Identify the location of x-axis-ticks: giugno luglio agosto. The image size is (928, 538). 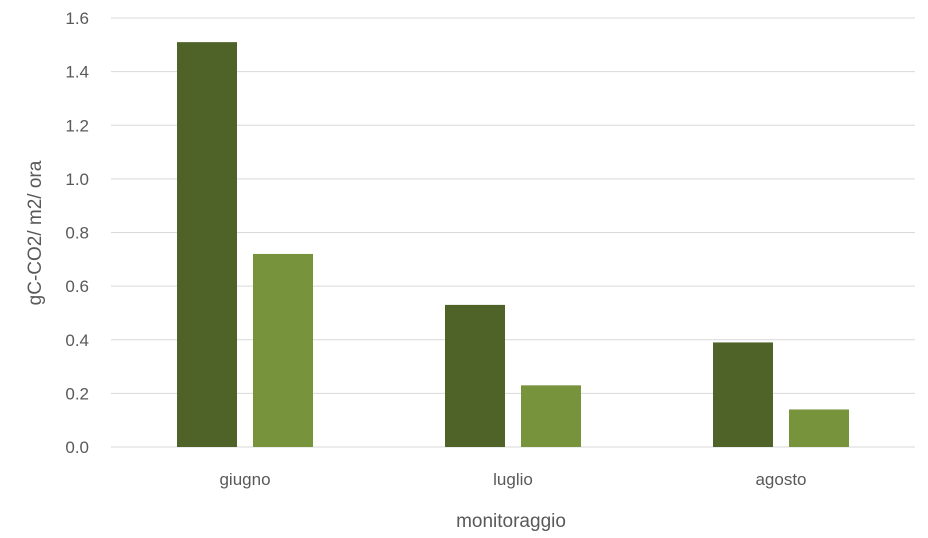
(512, 479).